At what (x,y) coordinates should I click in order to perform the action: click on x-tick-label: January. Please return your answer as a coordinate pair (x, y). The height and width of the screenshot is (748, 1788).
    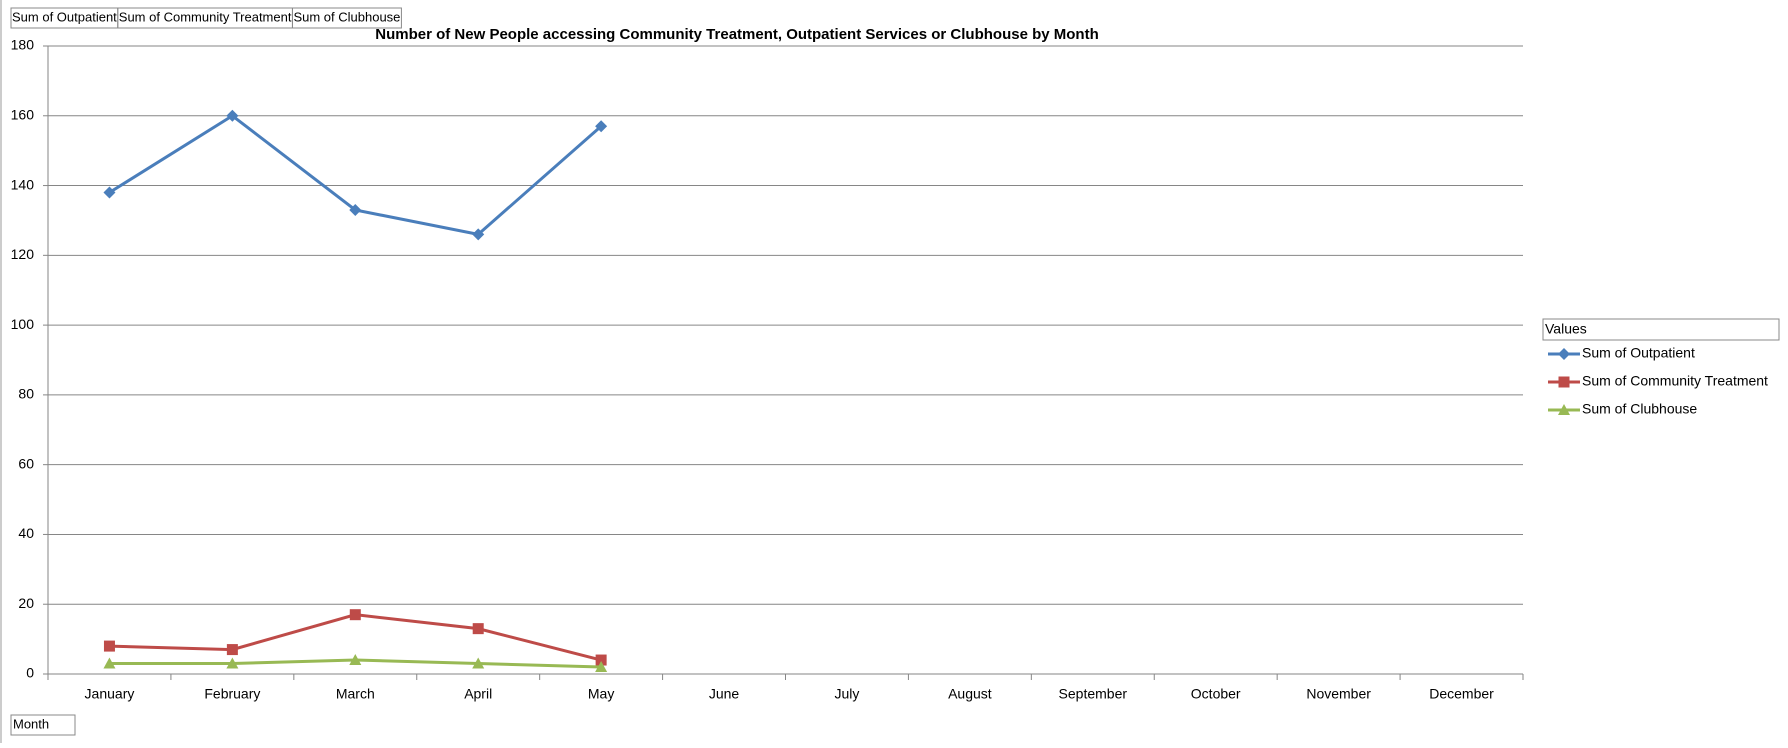
    Looking at the image, I should click on (110, 694).